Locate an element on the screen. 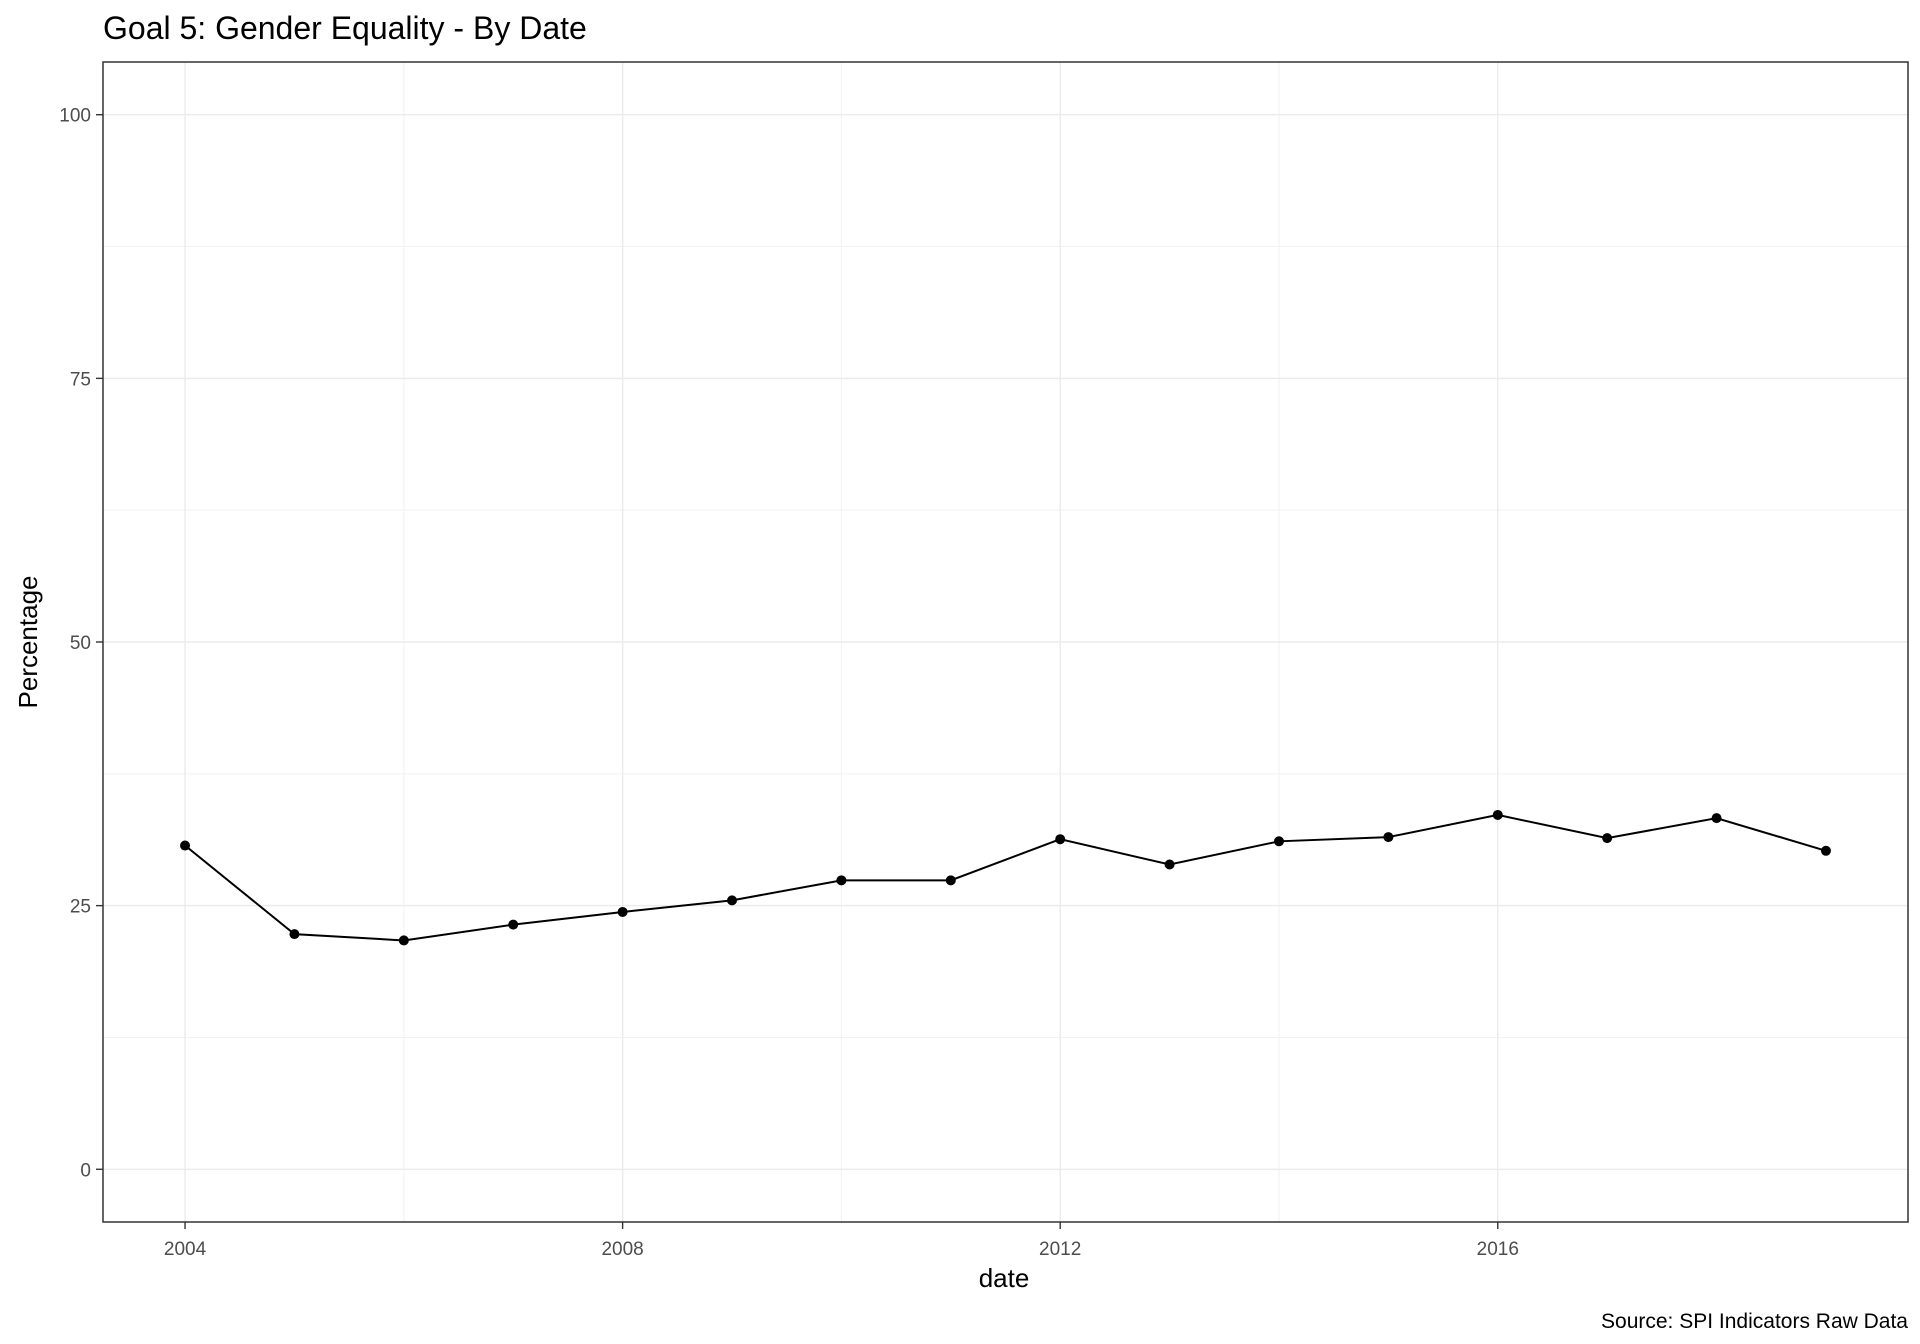 This screenshot has height=1344, width=1920. x-tick-label: 2004 is located at coordinates (185, 1249).